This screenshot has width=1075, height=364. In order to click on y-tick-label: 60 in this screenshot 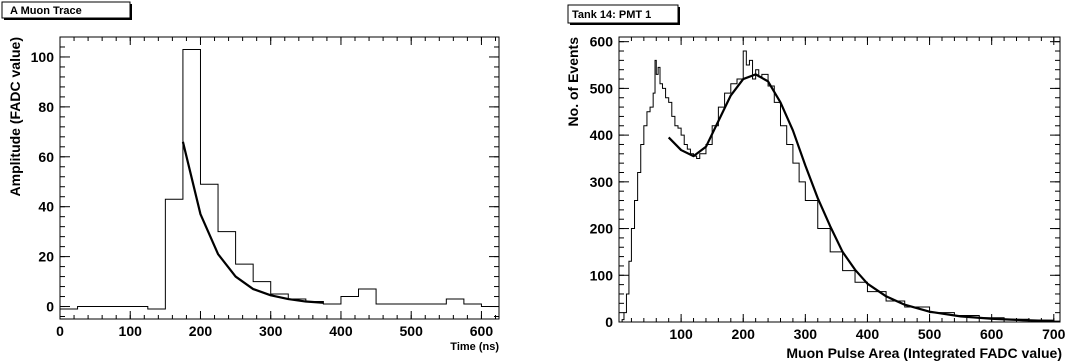, I will do `click(46, 157)`.